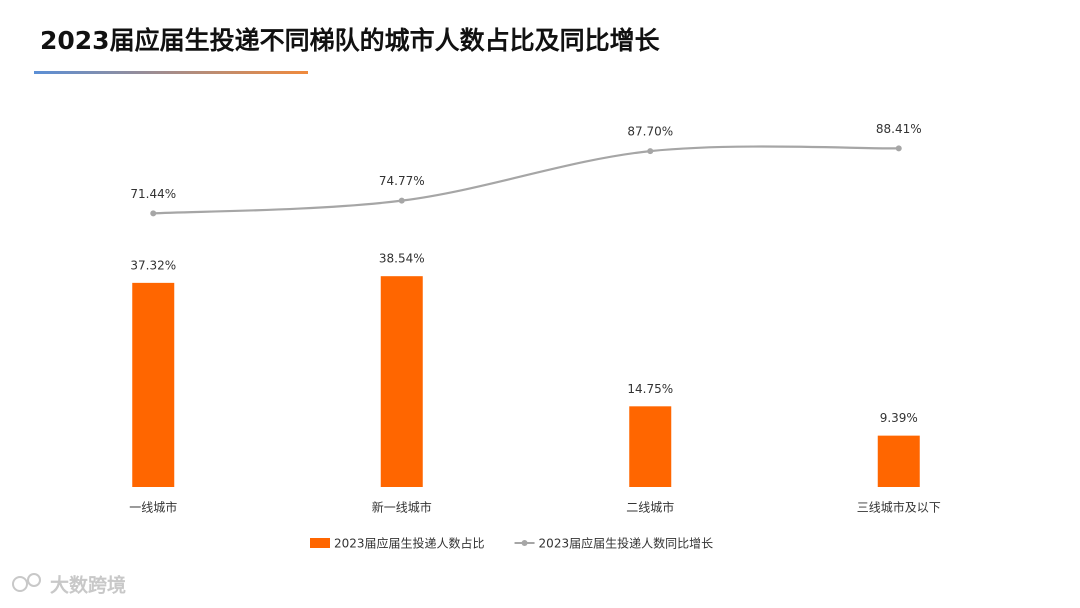  I want to click on logo: 大数跨境, so click(69, 585).